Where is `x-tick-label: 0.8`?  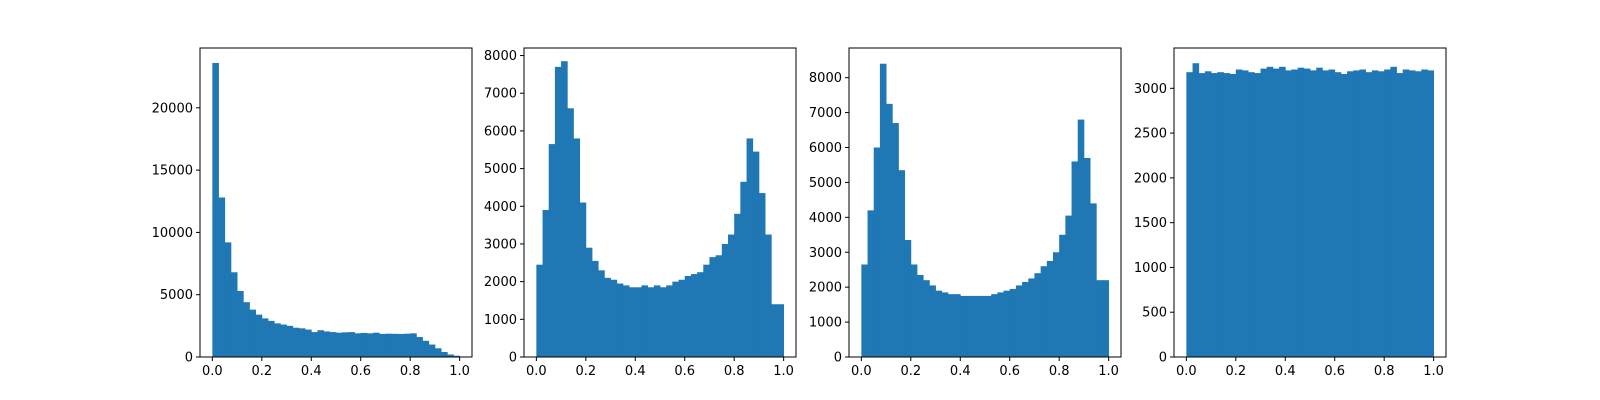
x-tick-label: 0.8 is located at coordinates (1384, 371).